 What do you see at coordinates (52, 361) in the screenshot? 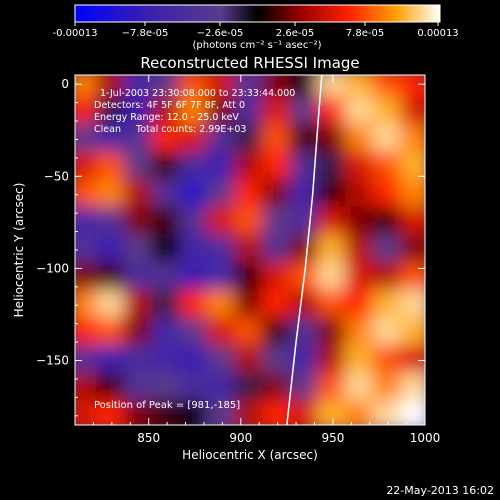
I see `y-tick-label: −150` at bounding box center [52, 361].